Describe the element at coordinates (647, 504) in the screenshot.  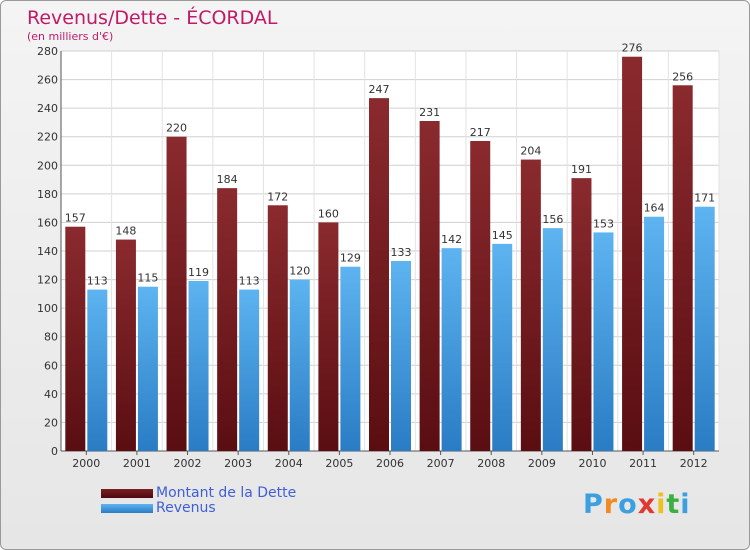
I see `logo-letter: x` at that location.